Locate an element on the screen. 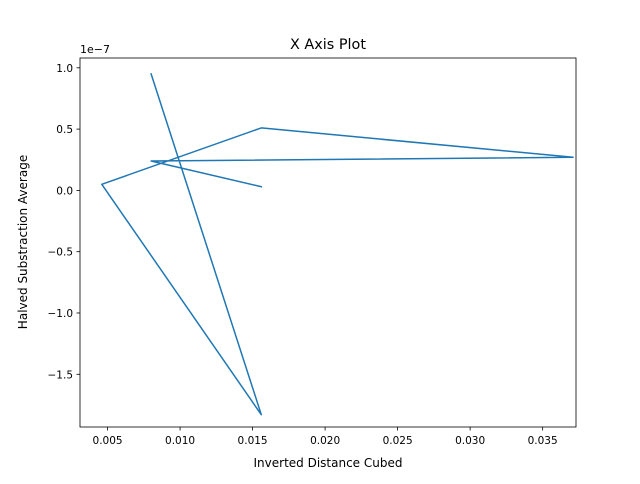 This screenshot has height=484, width=640. x-tick-label: 0.030 is located at coordinates (470, 441).